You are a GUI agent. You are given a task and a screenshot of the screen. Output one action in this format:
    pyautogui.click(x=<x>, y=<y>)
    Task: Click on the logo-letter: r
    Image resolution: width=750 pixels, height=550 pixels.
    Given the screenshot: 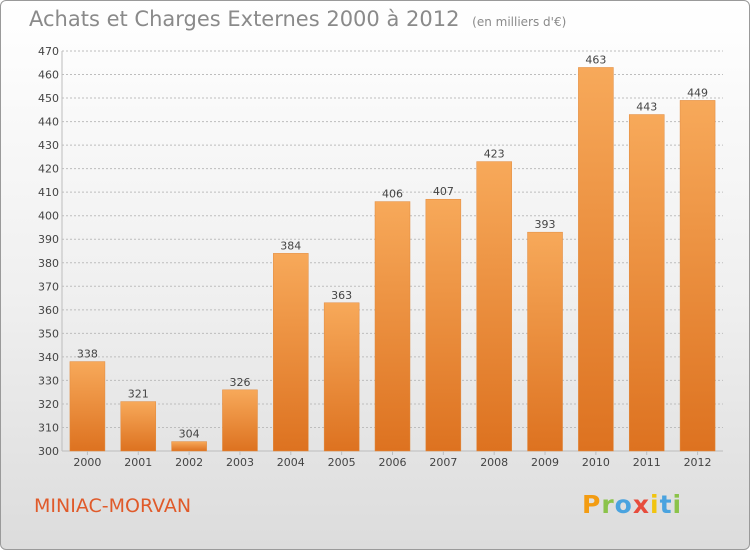 What is the action you would take?
    pyautogui.click(x=608, y=504)
    